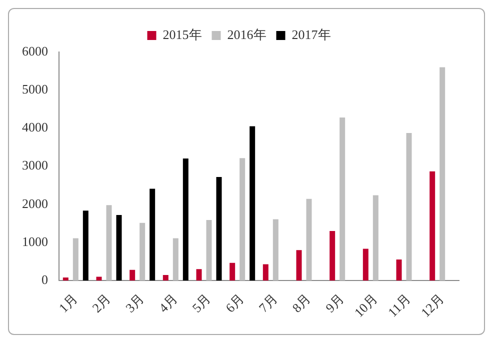  Describe the element at coordinates (35, 89) in the screenshot. I see `y-tick-label: 5000` at that location.